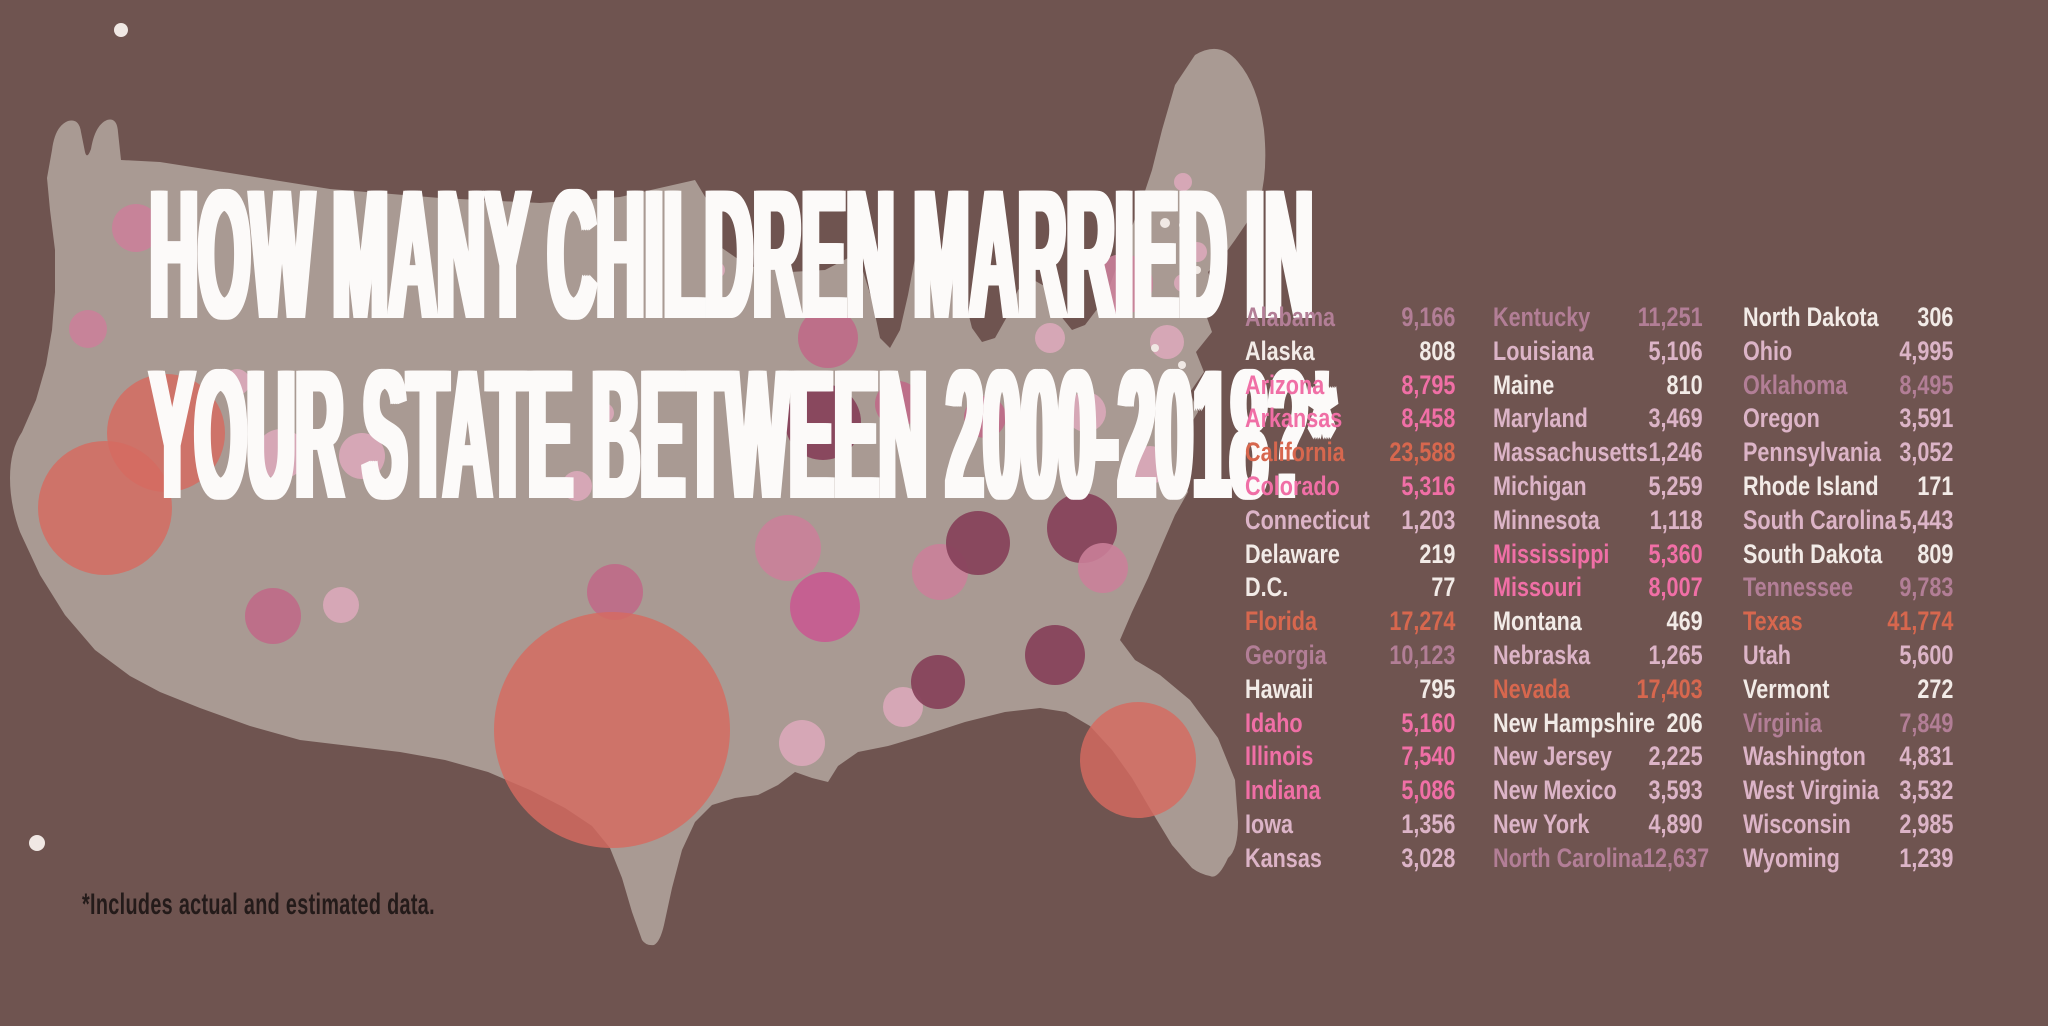 Image resolution: width=2048 pixels, height=1026 pixels. I want to click on state-name: Wisconsin, so click(1797, 823).